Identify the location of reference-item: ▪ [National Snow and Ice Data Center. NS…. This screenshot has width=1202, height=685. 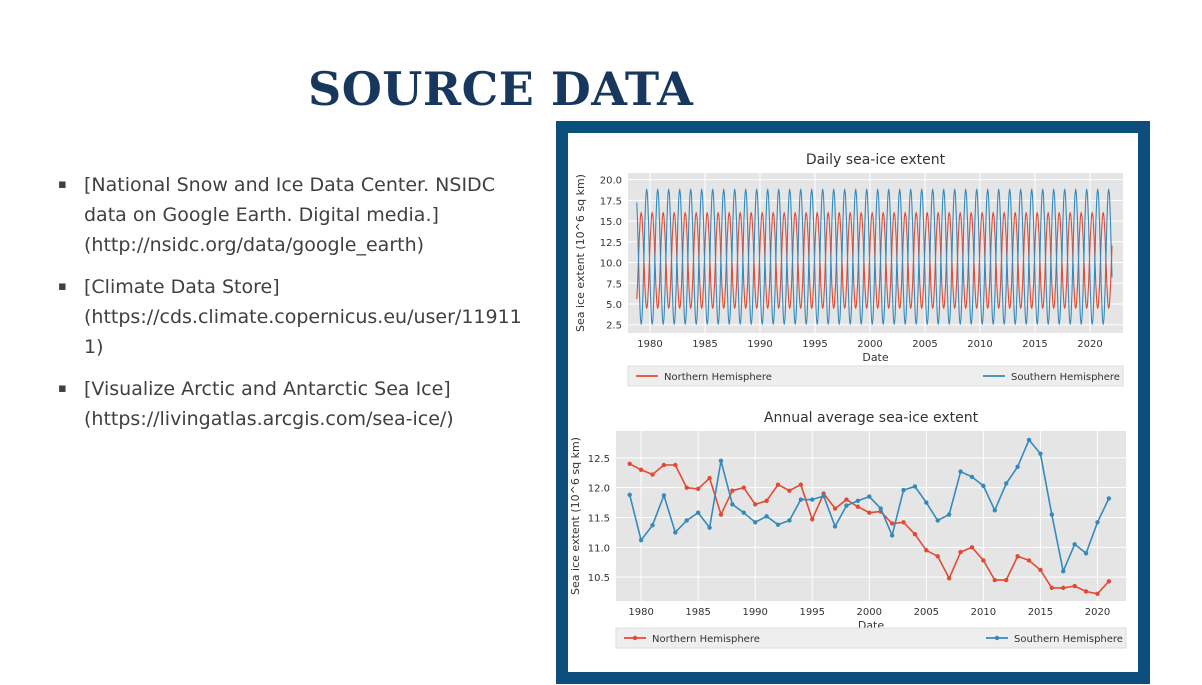
(293, 215).